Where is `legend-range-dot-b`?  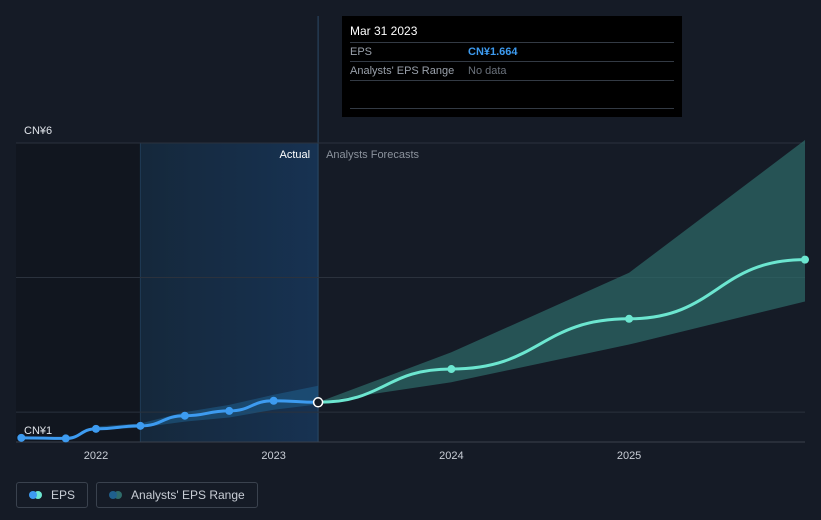 legend-range-dot-b is located at coordinates (118, 495).